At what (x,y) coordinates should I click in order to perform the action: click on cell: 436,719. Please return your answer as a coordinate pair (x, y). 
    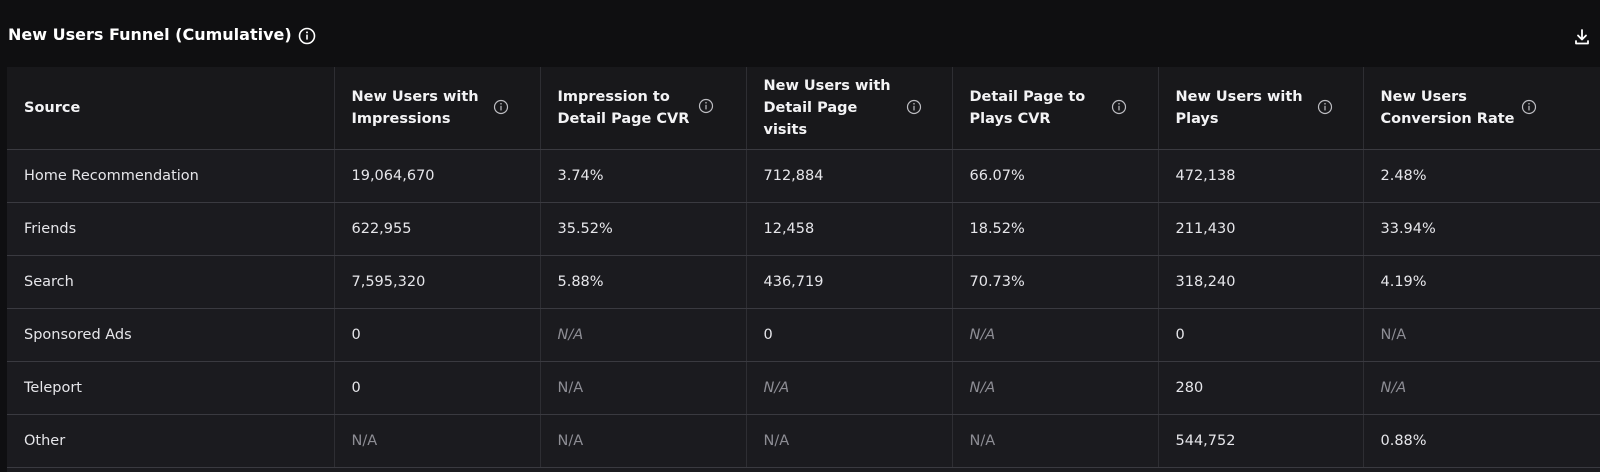
    Looking at the image, I should click on (849, 282).